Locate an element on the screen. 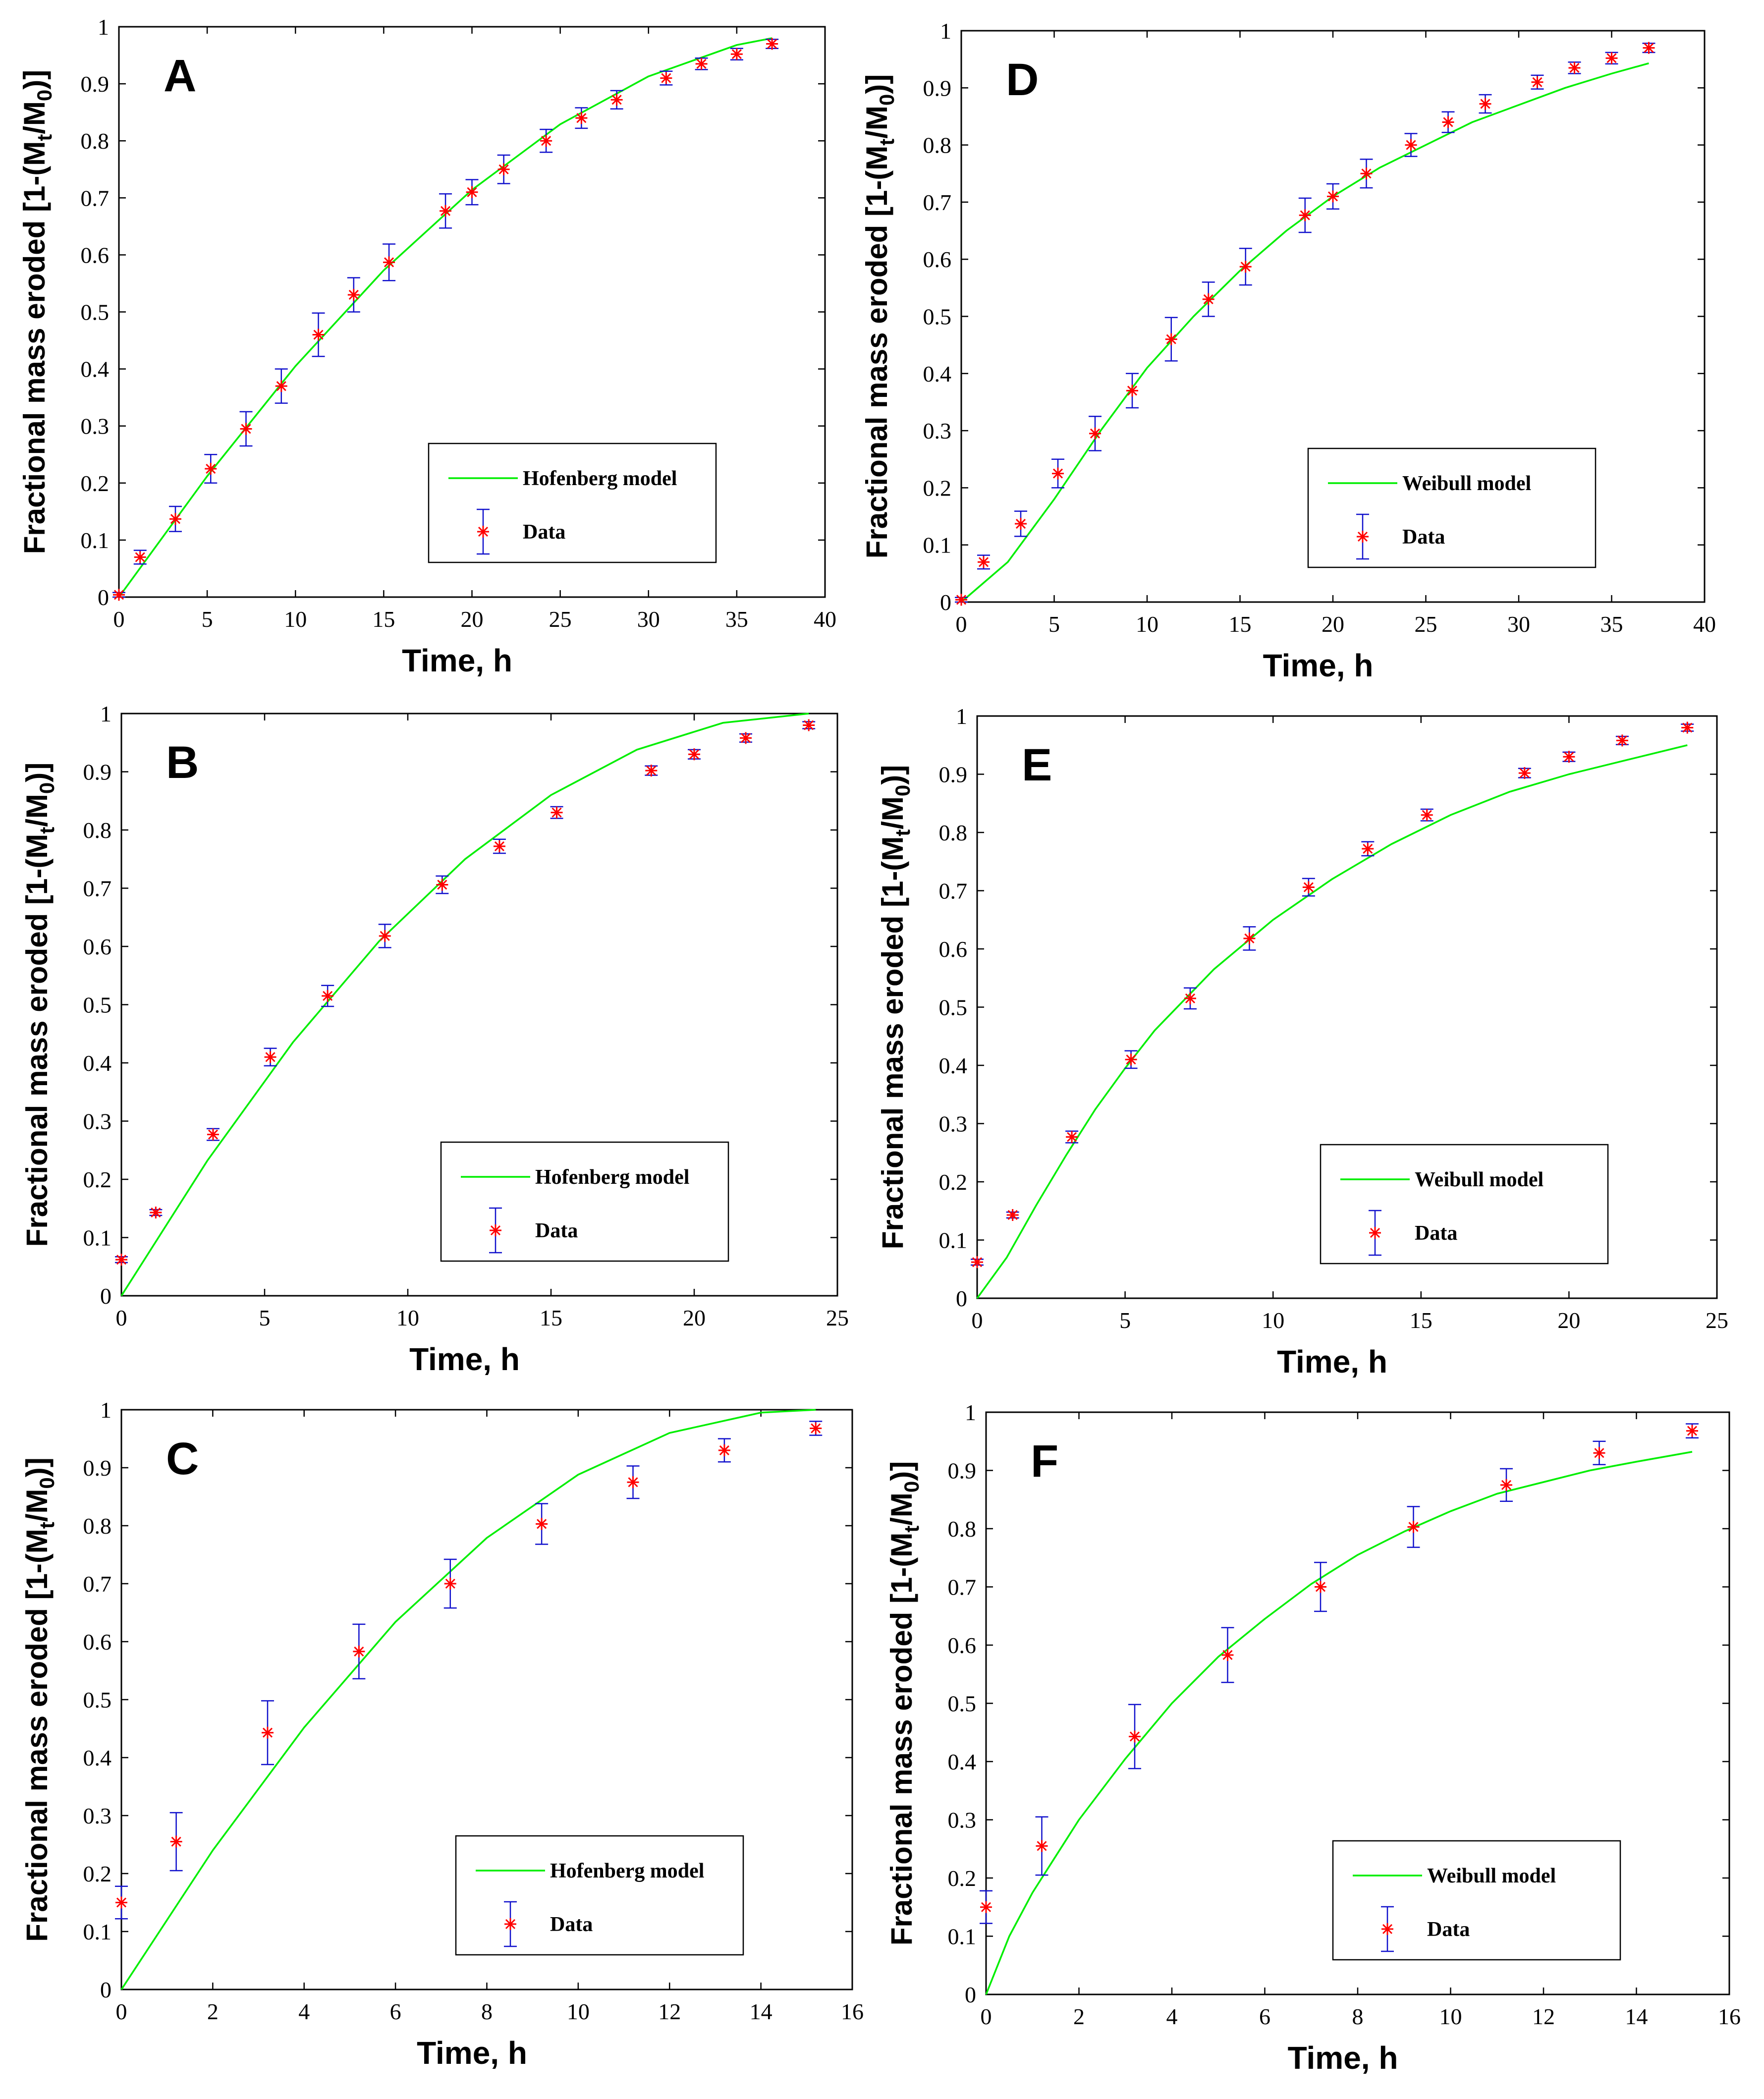 Image resolution: width=1764 pixels, height=2099 pixels. legend-data-label: Data is located at coordinates (544, 532).